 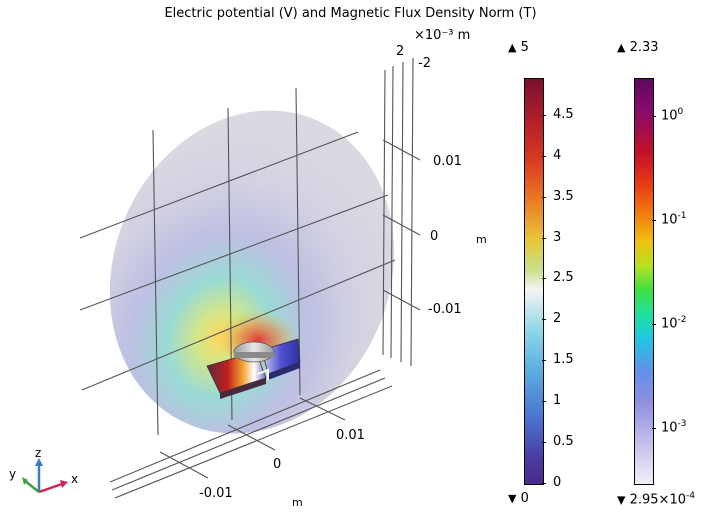 I want to click on potential-tick-label: 0.5, so click(x=563, y=442).